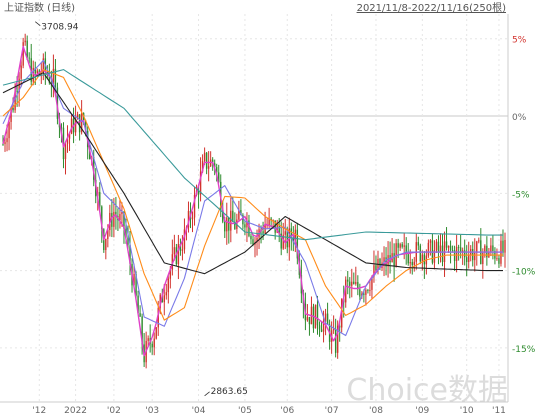 This screenshot has width=554, height=420. What do you see at coordinates (152, 411) in the screenshot?
I see `x-tick-label: '03` at bounding box center [152, 411].